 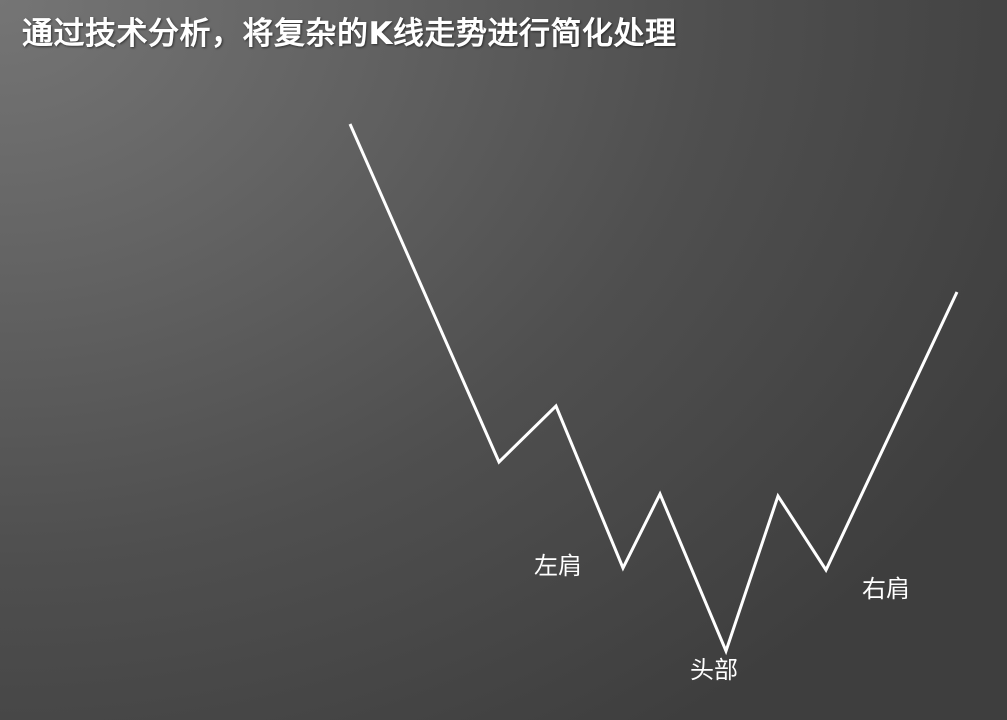 What do you see at coordinates (558, 566) in the screenshot?
I see `left-shoulder-label: 左肩` at bounding box center [558, 566].